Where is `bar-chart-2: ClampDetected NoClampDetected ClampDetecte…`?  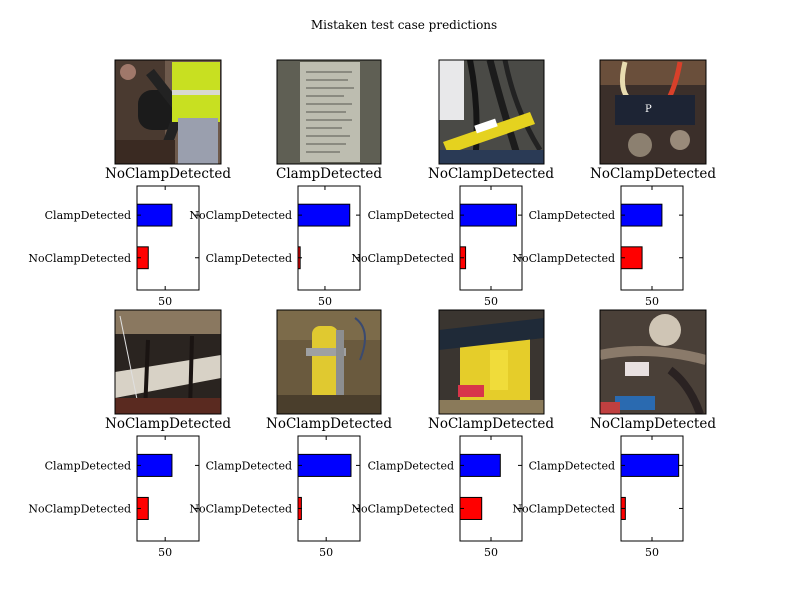 bar-chart-2: ClampDetected NoClampDetected ClampDetecte… is located at coordinates (285, 237).